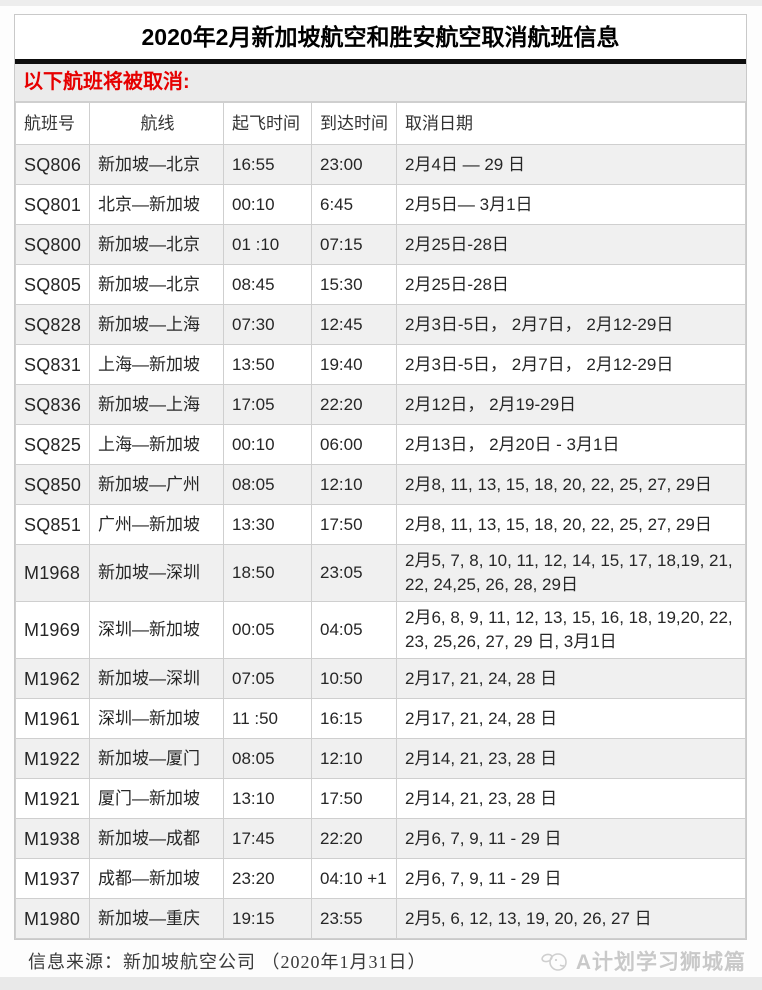 The height and width of the screenshot is (990, 762). I want to click on route-cell: 新加坡—重庆, so click(156, 918).